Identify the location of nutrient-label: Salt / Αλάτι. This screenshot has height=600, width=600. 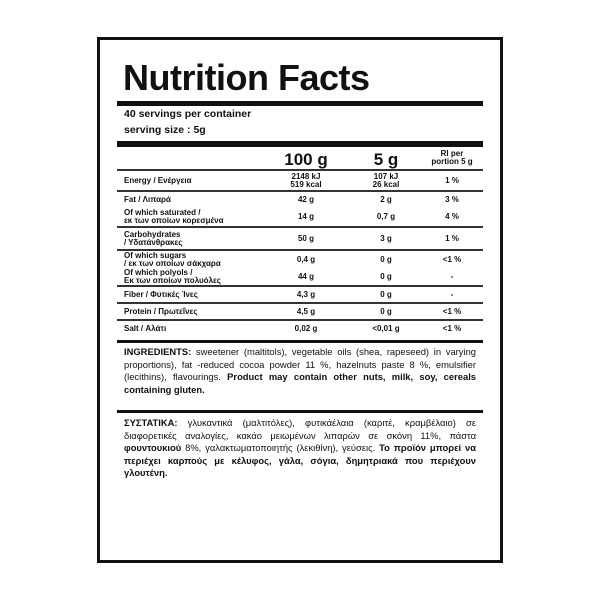
(145, 328).